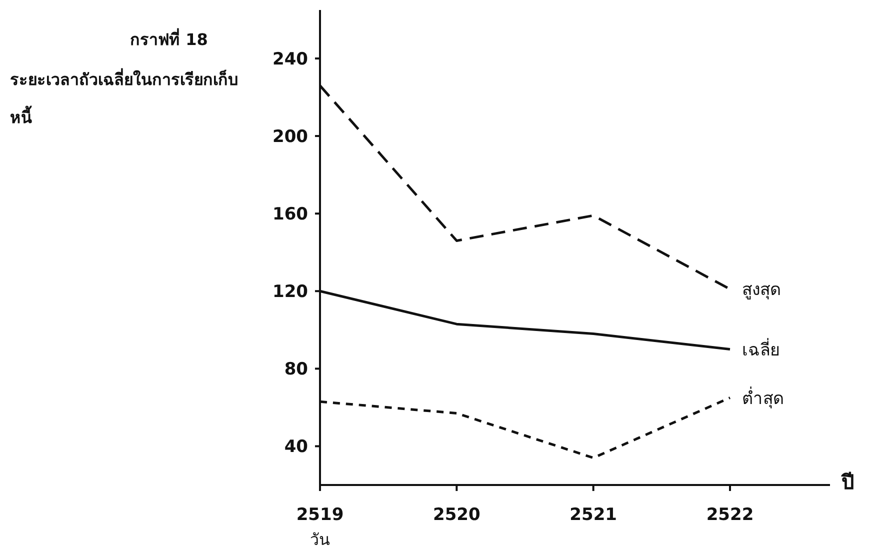  What do you see at coordinates (290, 292) in the screenshot?
I see `y-tick-label: 120` at bounding box center [290, 292].